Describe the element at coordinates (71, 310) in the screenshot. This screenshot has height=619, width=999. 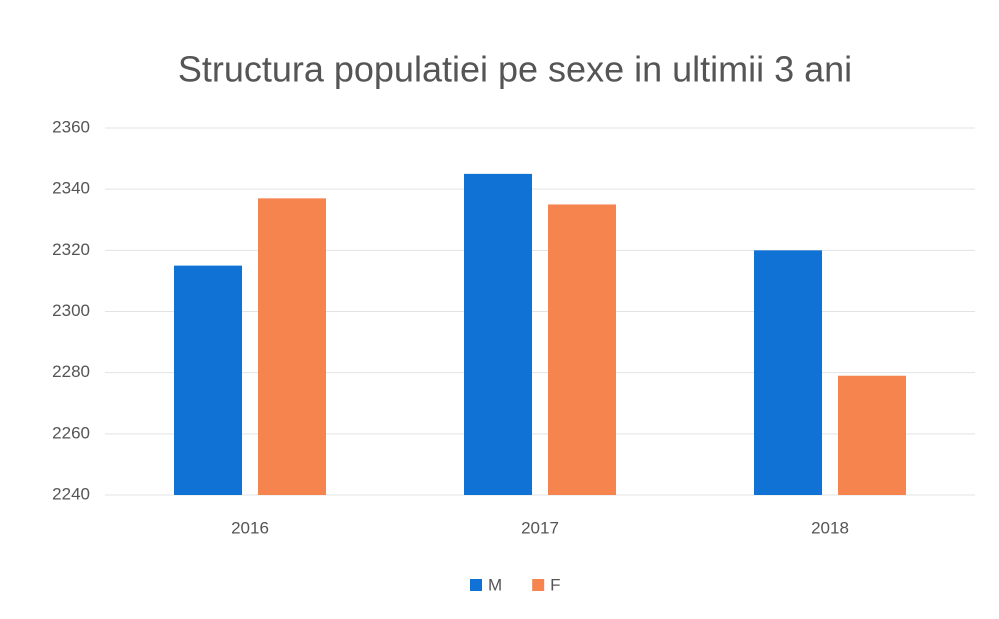
I see `y-tick-label: 2300` at that location.